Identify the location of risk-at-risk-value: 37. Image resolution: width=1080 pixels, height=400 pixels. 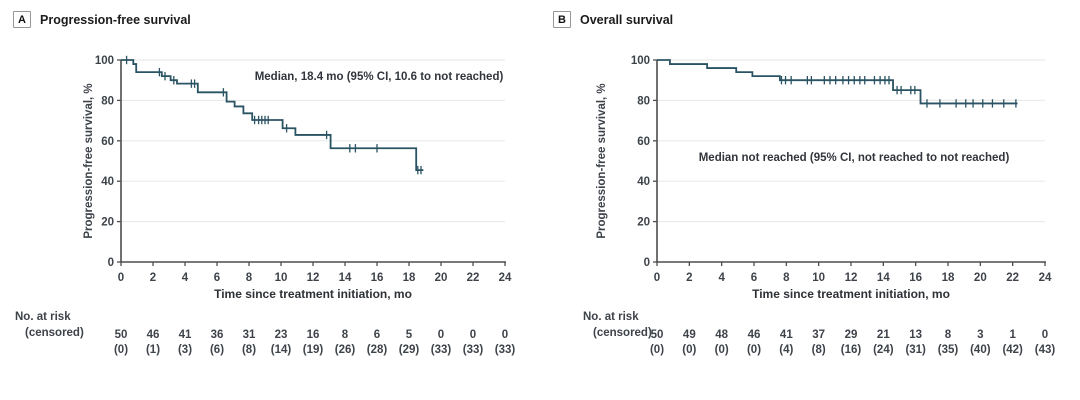
(818, 335).